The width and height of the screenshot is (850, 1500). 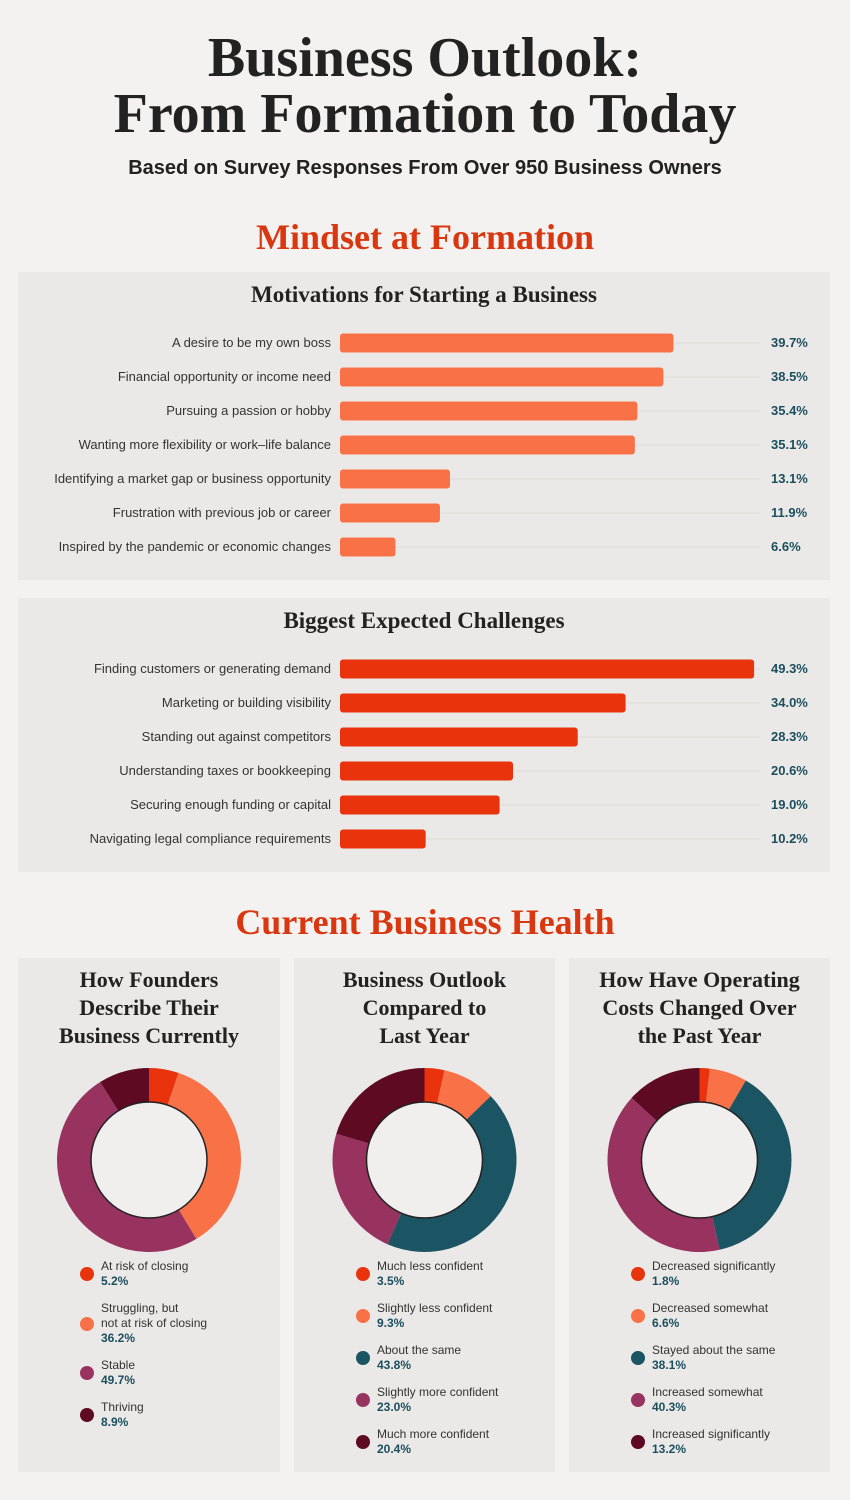 What do you see at coordinates (391, 1281) in the screenshot?
I see `legend-value: 3.5%` at bounding box center [391, 1281].